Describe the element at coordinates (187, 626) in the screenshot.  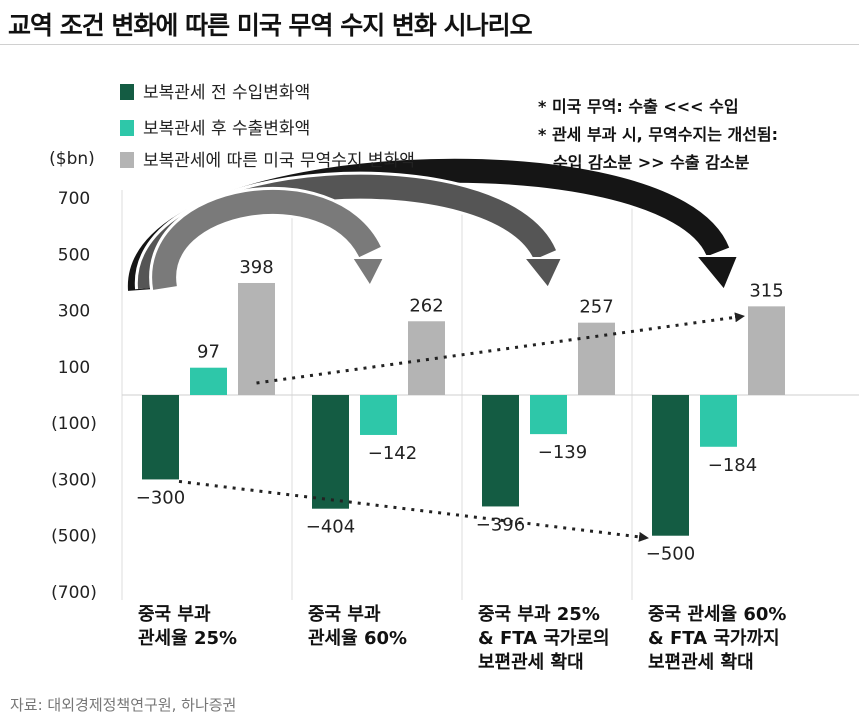
I see `x-category-label: 중국 부과 관세율 25%` at that location.